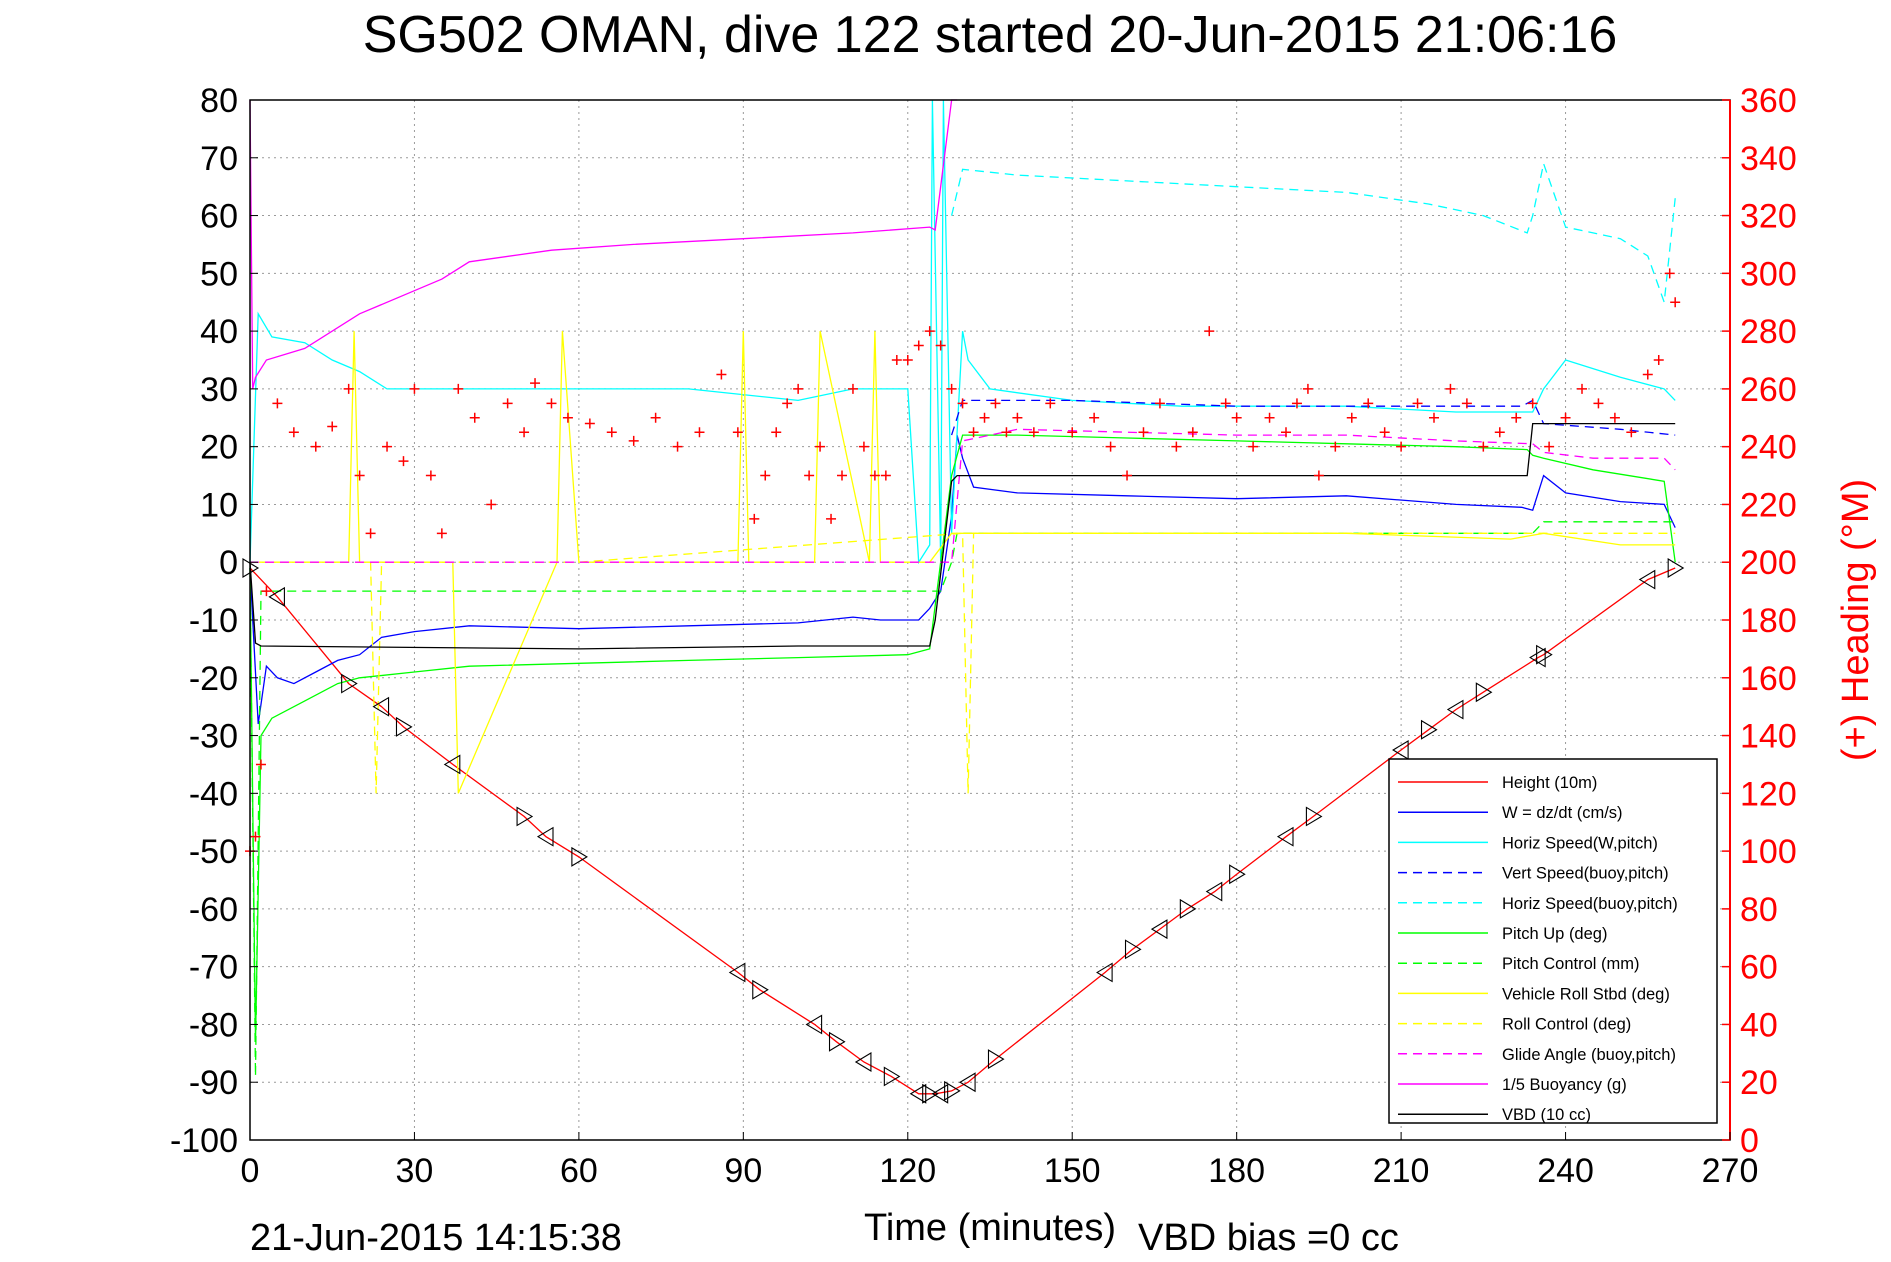  Describe the element at coordinates (1538, 904) in the screenshot. I see `legend-item: Horiz Speed(buoy,pitch)` at that location.